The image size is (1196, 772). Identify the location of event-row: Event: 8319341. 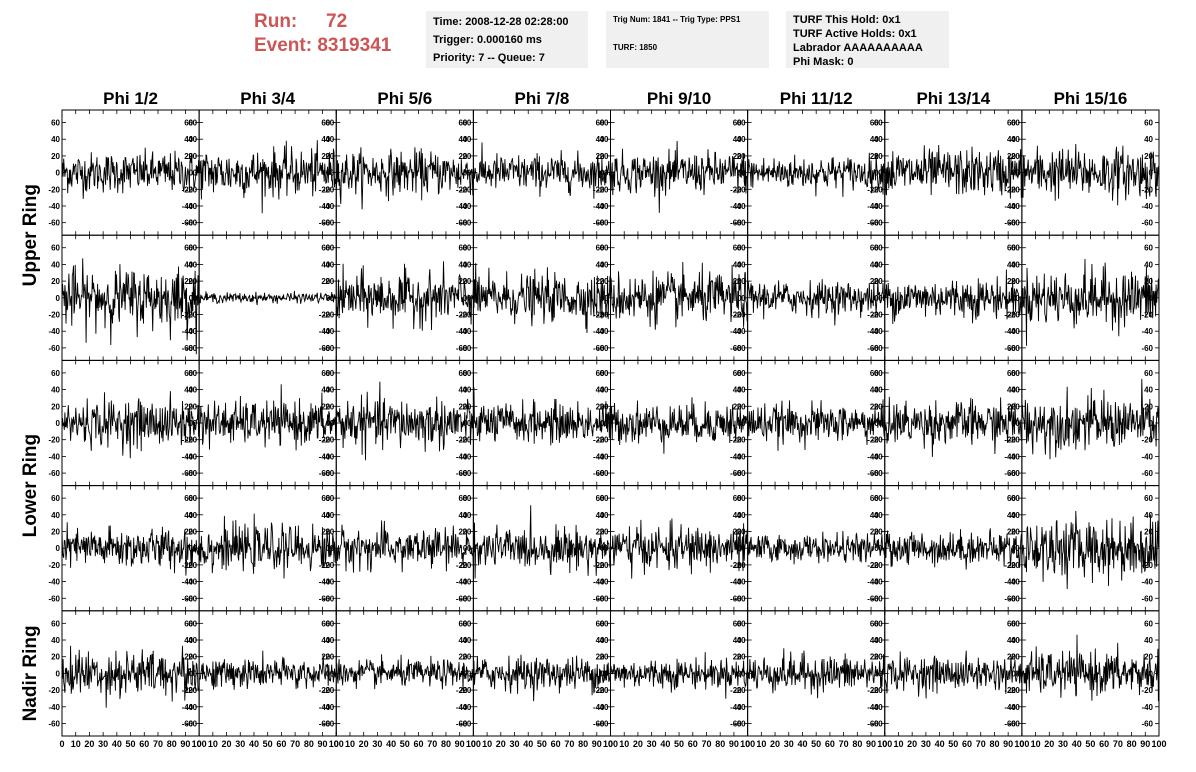
(322, 46).